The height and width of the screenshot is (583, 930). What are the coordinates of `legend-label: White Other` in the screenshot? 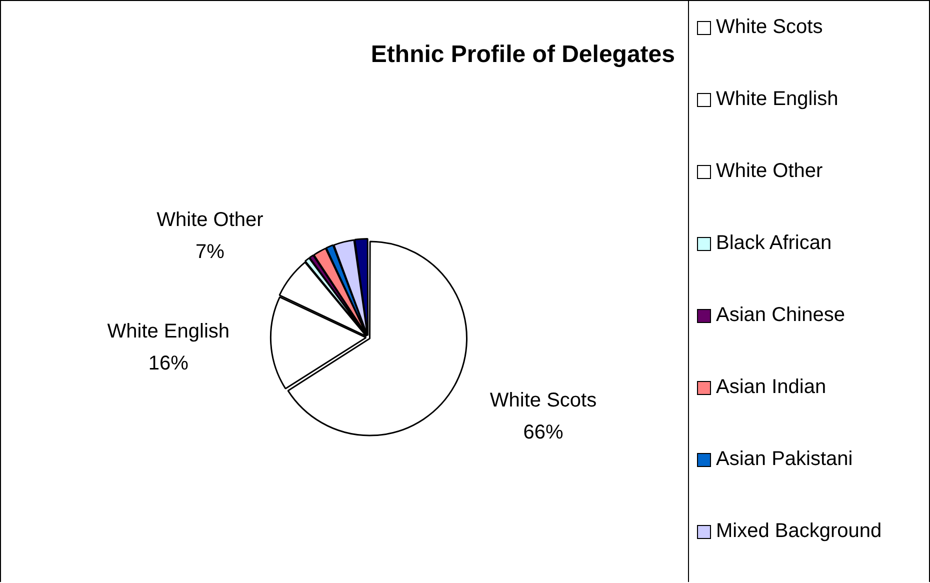 It's located at (769, 171).